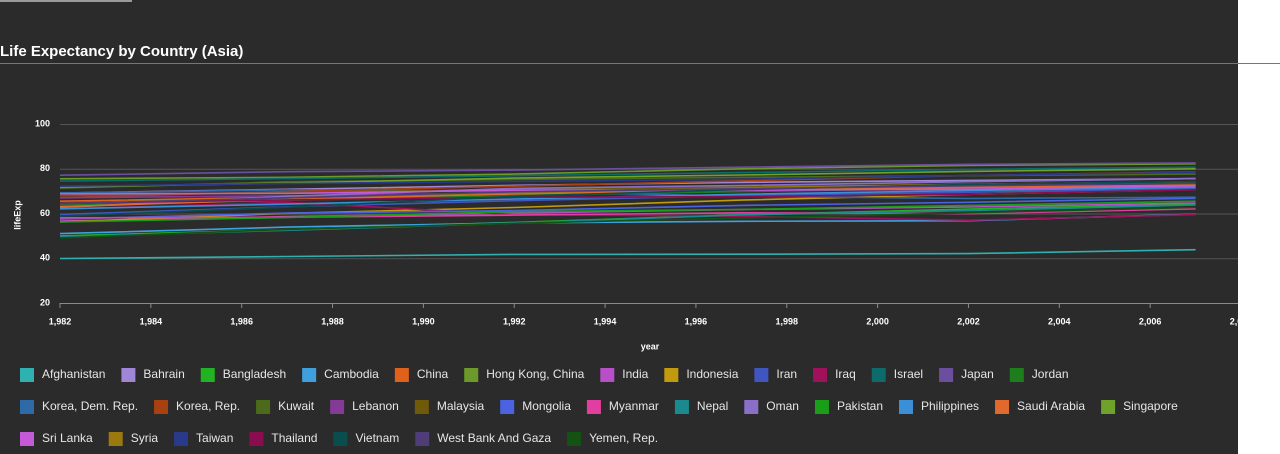 Image resolution: width=1280 pixels, height=454 pixels. What do you see at coordinates (121, 51) in the screenshot?
I see `chart-title: Life Expectancy by Country (Asia)` at bounding box center [121, 51].